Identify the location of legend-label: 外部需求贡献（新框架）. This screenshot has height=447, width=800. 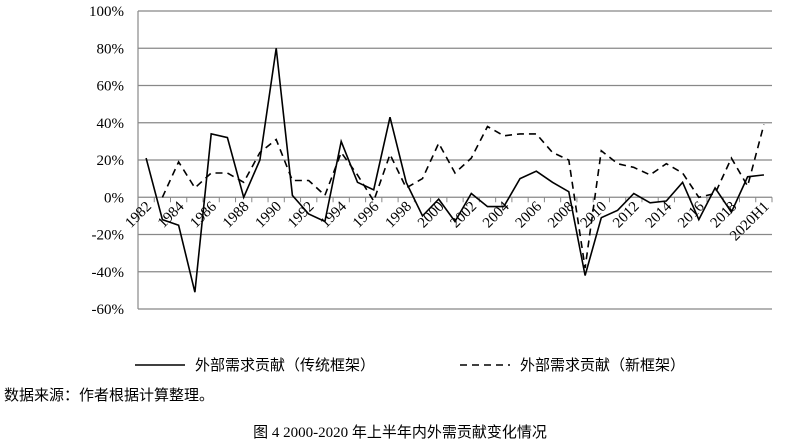
(602, 365).